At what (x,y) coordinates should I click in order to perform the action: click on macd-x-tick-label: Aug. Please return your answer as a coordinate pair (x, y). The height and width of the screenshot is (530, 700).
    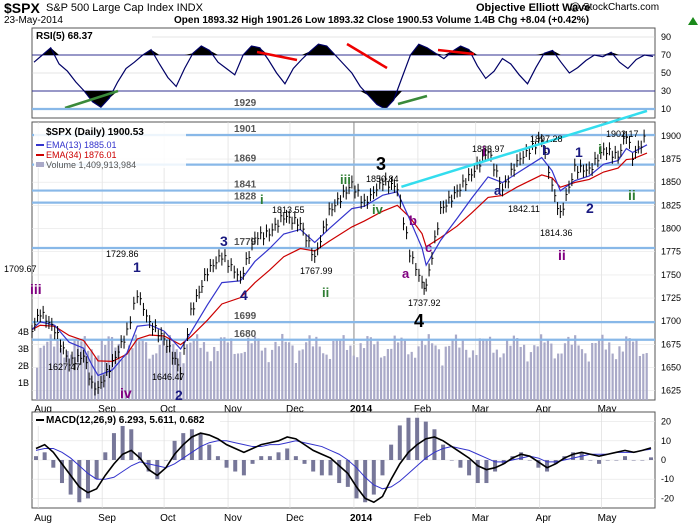
    Looking at the image, I should click on (43, 518).